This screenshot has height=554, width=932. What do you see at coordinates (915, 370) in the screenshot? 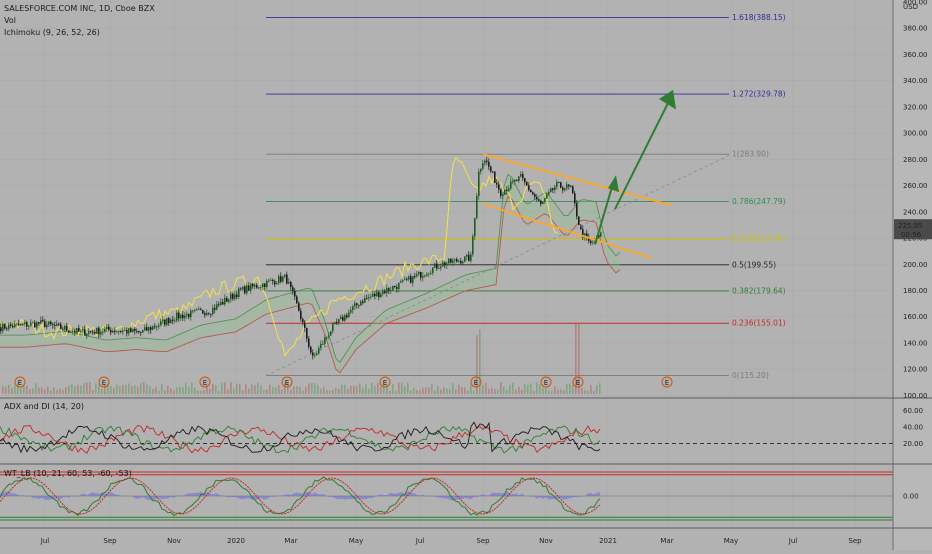
I see `price-tick-label: 120.00` at bounding box center [915, 370].